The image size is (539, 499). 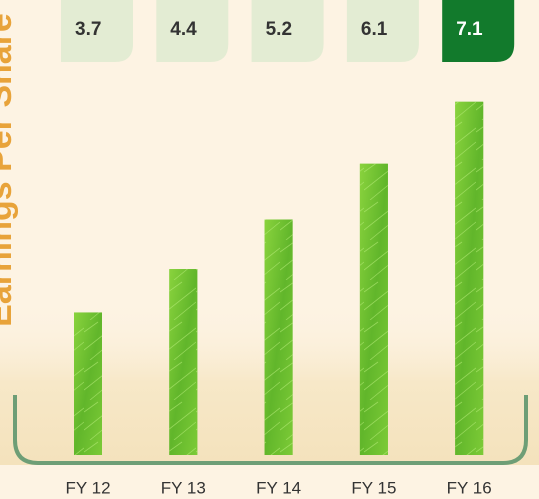 What do you see at coordinates (9, 170) in the screenshot?
I see `y-axis-label: Earnings Per Share` at bounding box center [9, 170].